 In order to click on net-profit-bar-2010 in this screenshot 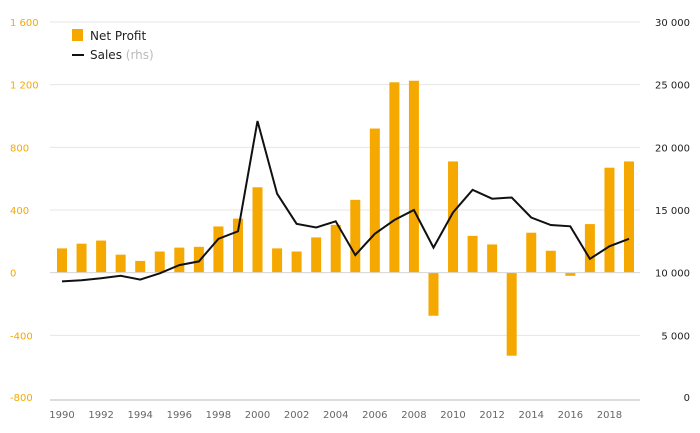, I will do `click(453, 217)`.